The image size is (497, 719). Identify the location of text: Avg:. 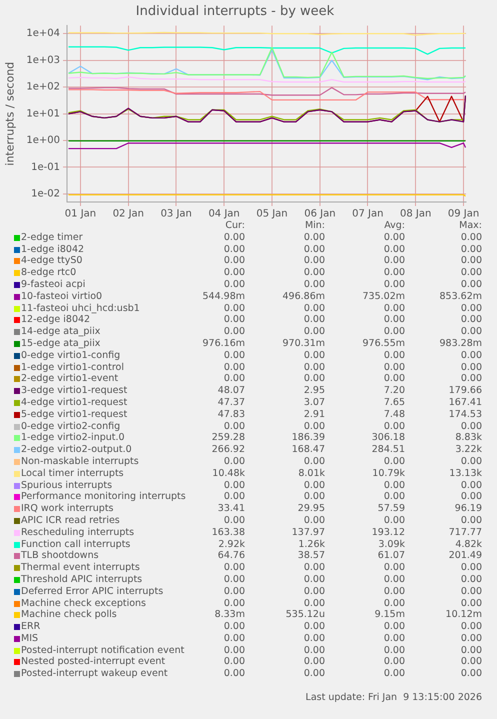
(394, 226).